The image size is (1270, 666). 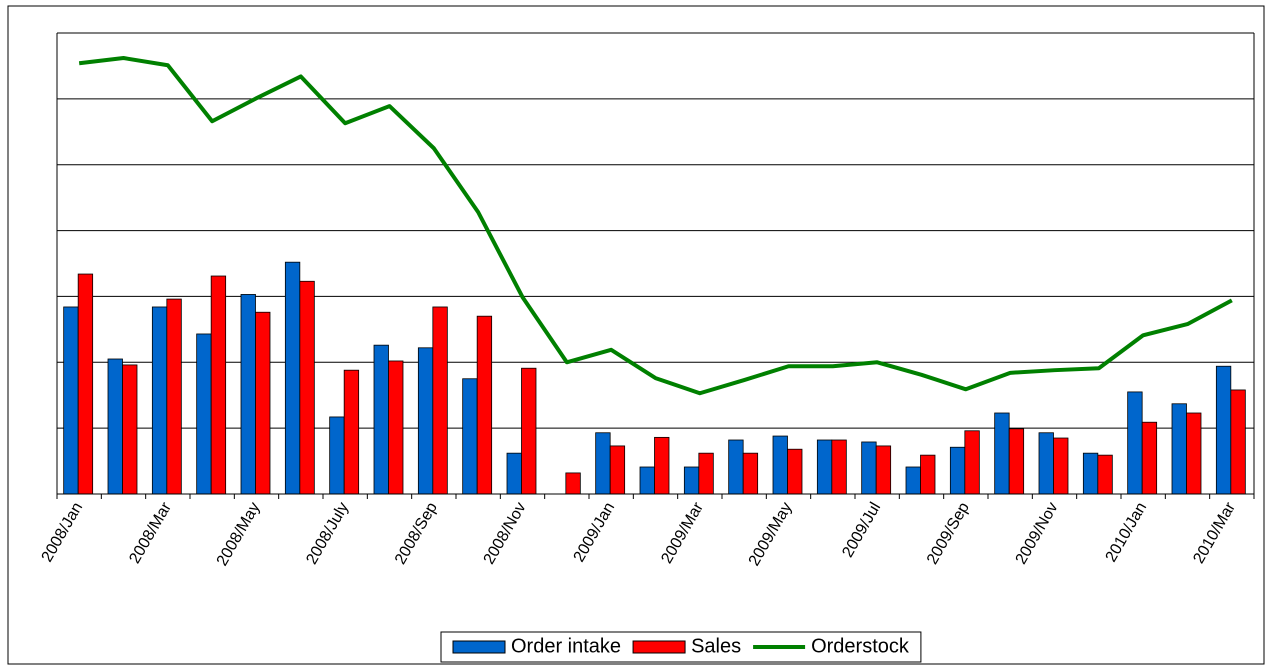 I want to click on legend-label: Order intake, so click(x=566, y=646).